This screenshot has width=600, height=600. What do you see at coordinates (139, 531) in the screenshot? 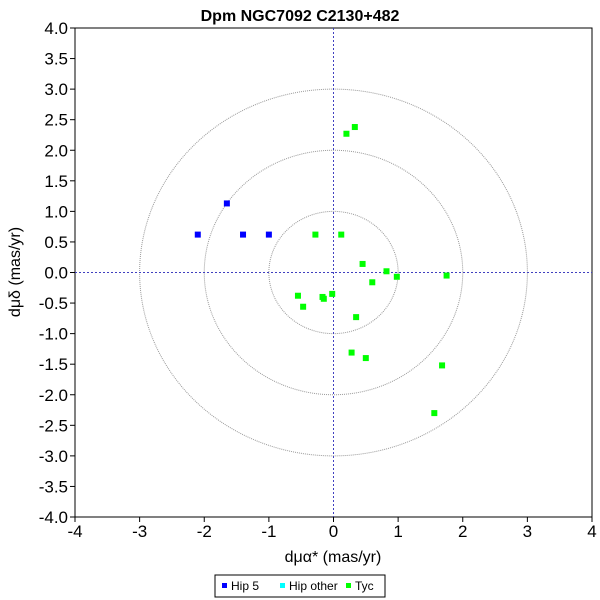
I see `x-tick-label: -3` at bounding box center [139, 531].